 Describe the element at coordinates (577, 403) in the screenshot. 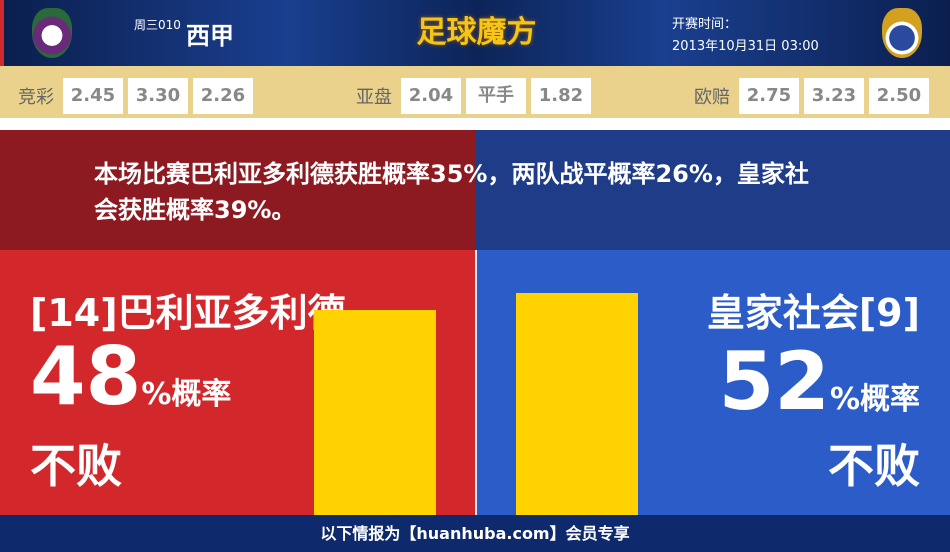

I see `away-probability-bar` at that location.